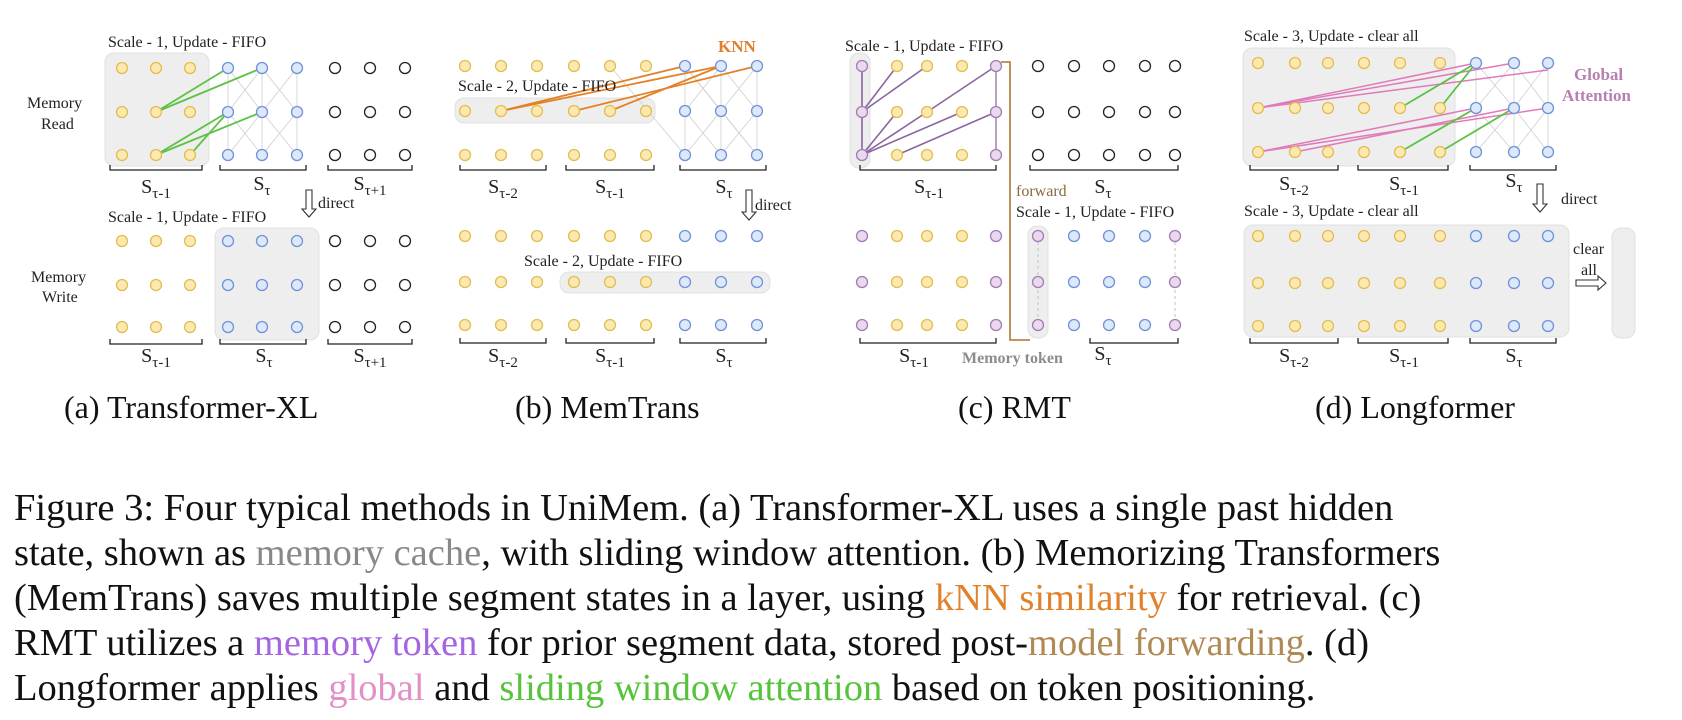 This screenshot has width=1682, height=720. Describe the element at coordinates (1623, 283) in the screenshot. I see `panel-d-clear-box` at that location.